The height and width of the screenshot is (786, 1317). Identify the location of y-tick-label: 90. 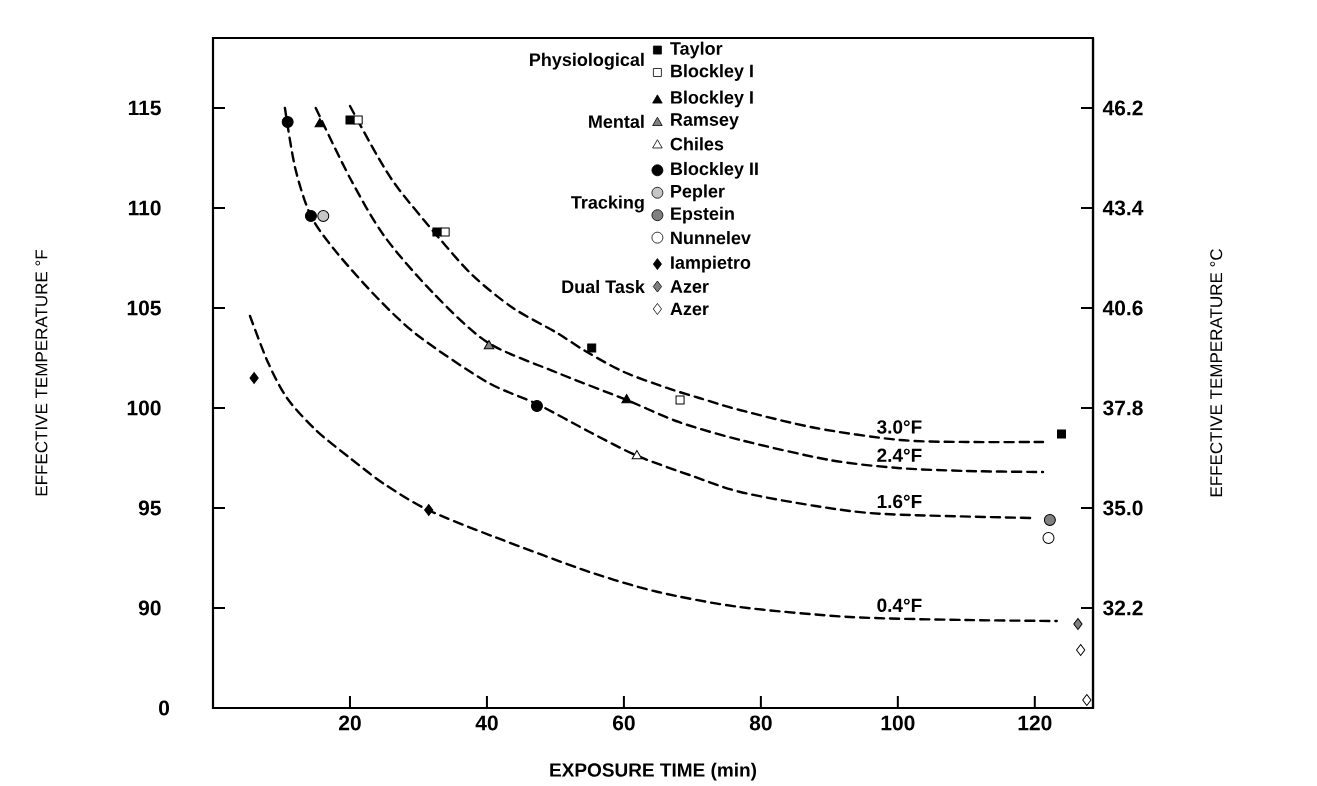
(149, 608).